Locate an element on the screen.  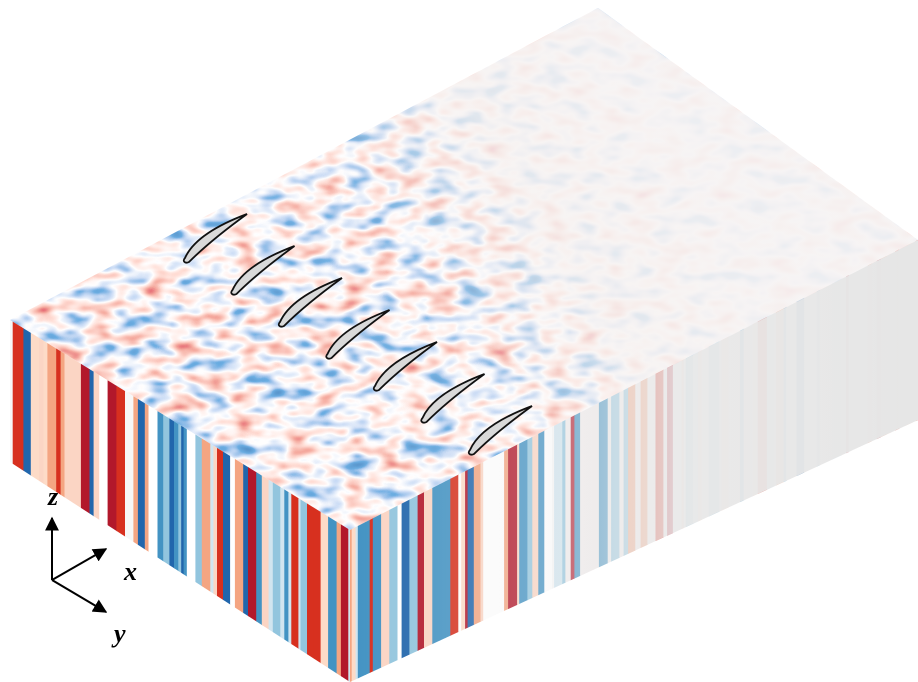
axis-triad: z x y is located at coordinates (91, 565).